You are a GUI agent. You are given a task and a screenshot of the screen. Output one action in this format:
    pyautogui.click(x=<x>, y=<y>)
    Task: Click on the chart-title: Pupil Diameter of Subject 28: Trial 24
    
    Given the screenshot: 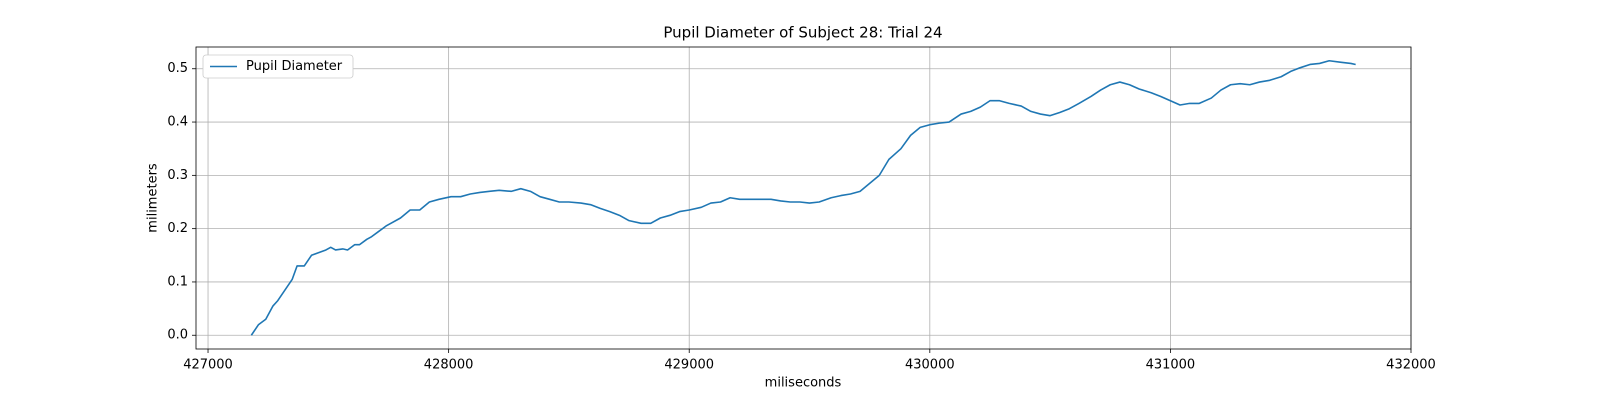 What is the action you would take?
    pyautogui.click(x=802, y=33)
    